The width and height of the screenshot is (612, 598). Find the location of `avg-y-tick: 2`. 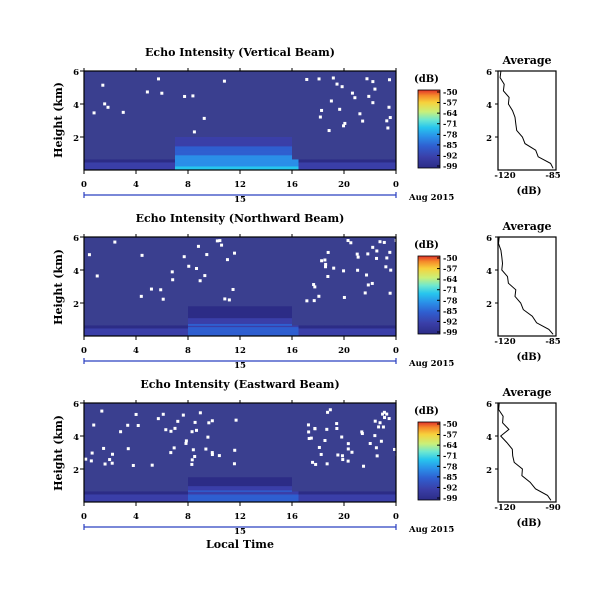

avg-y-tick: 2 is located at coordinates (489, 305).